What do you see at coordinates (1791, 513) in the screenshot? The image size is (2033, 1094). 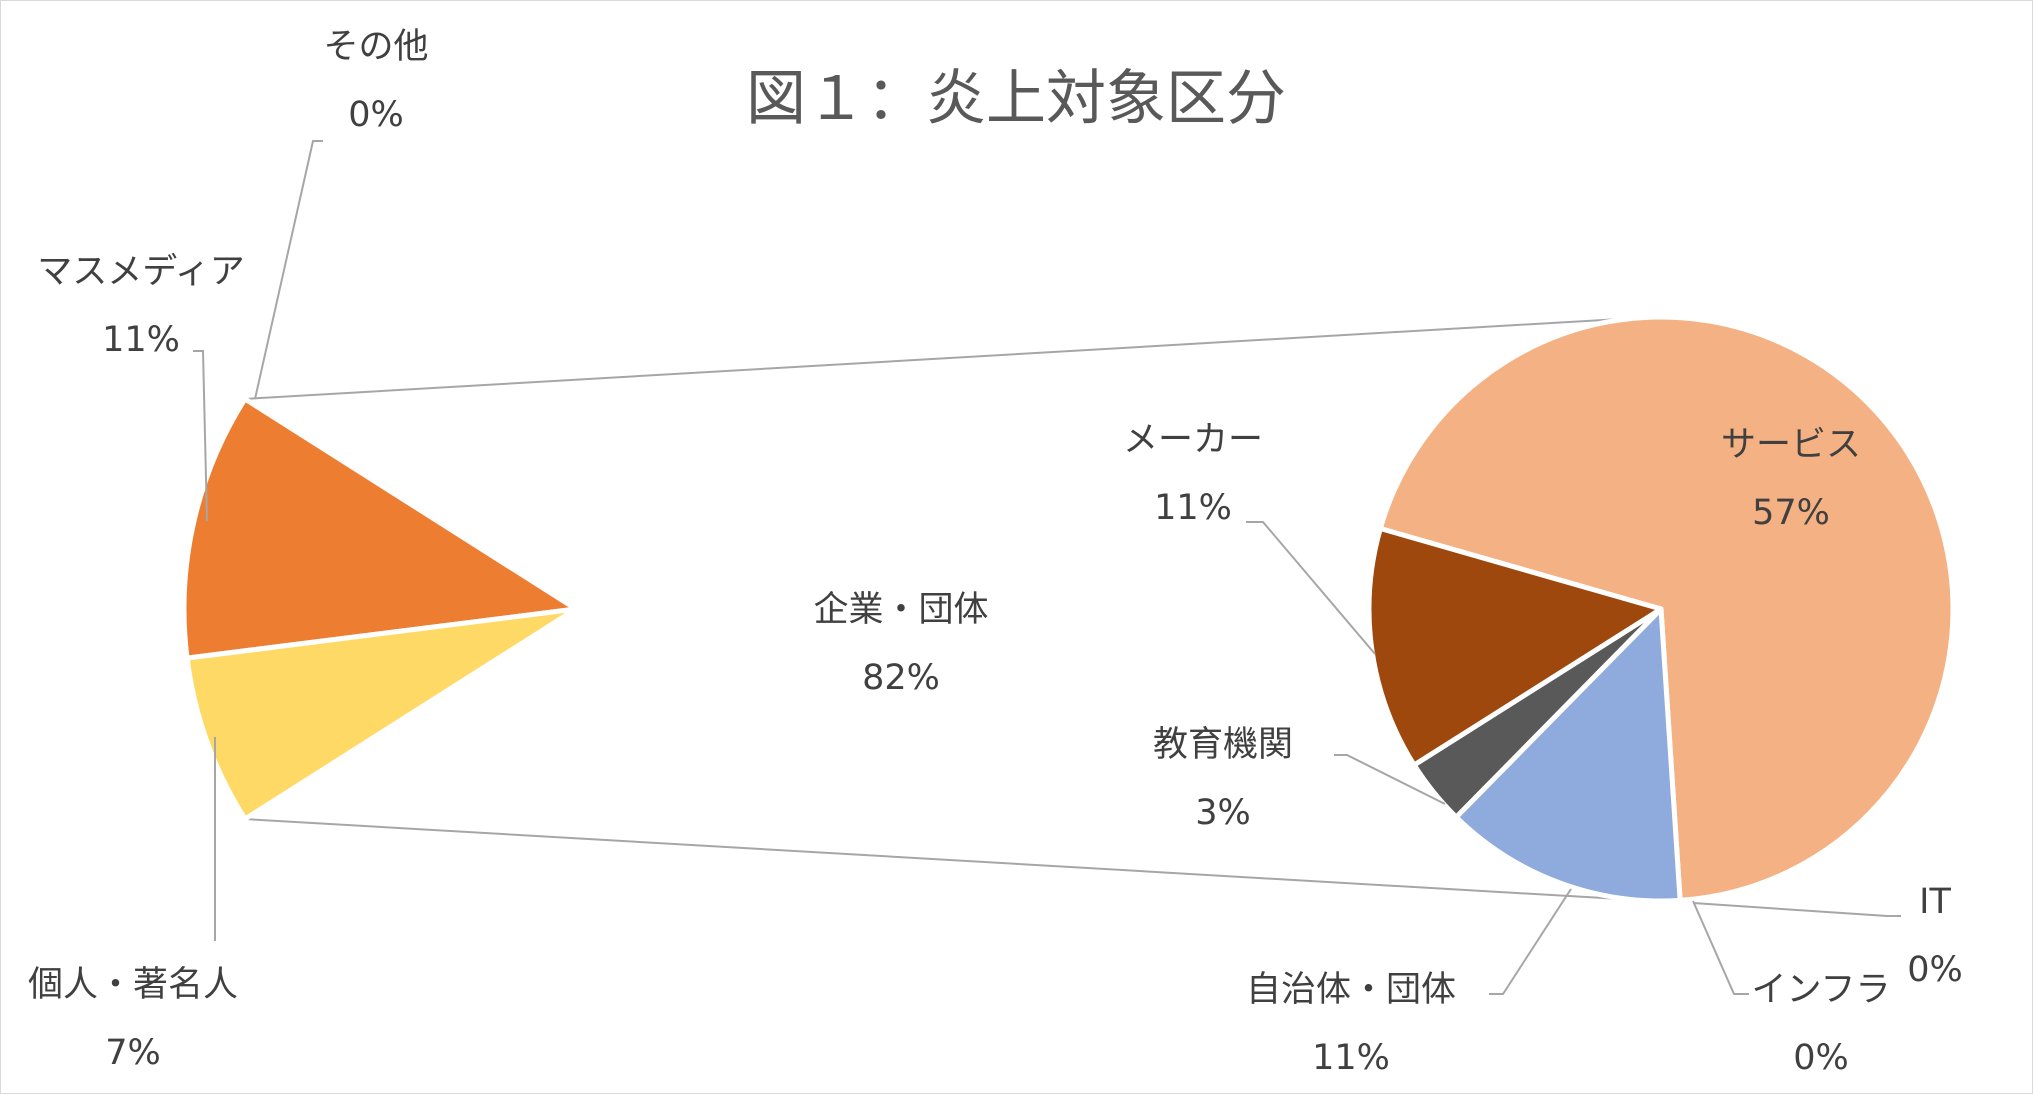 I see `service-percent-label: 57%` at bounding box center [1791, 513].